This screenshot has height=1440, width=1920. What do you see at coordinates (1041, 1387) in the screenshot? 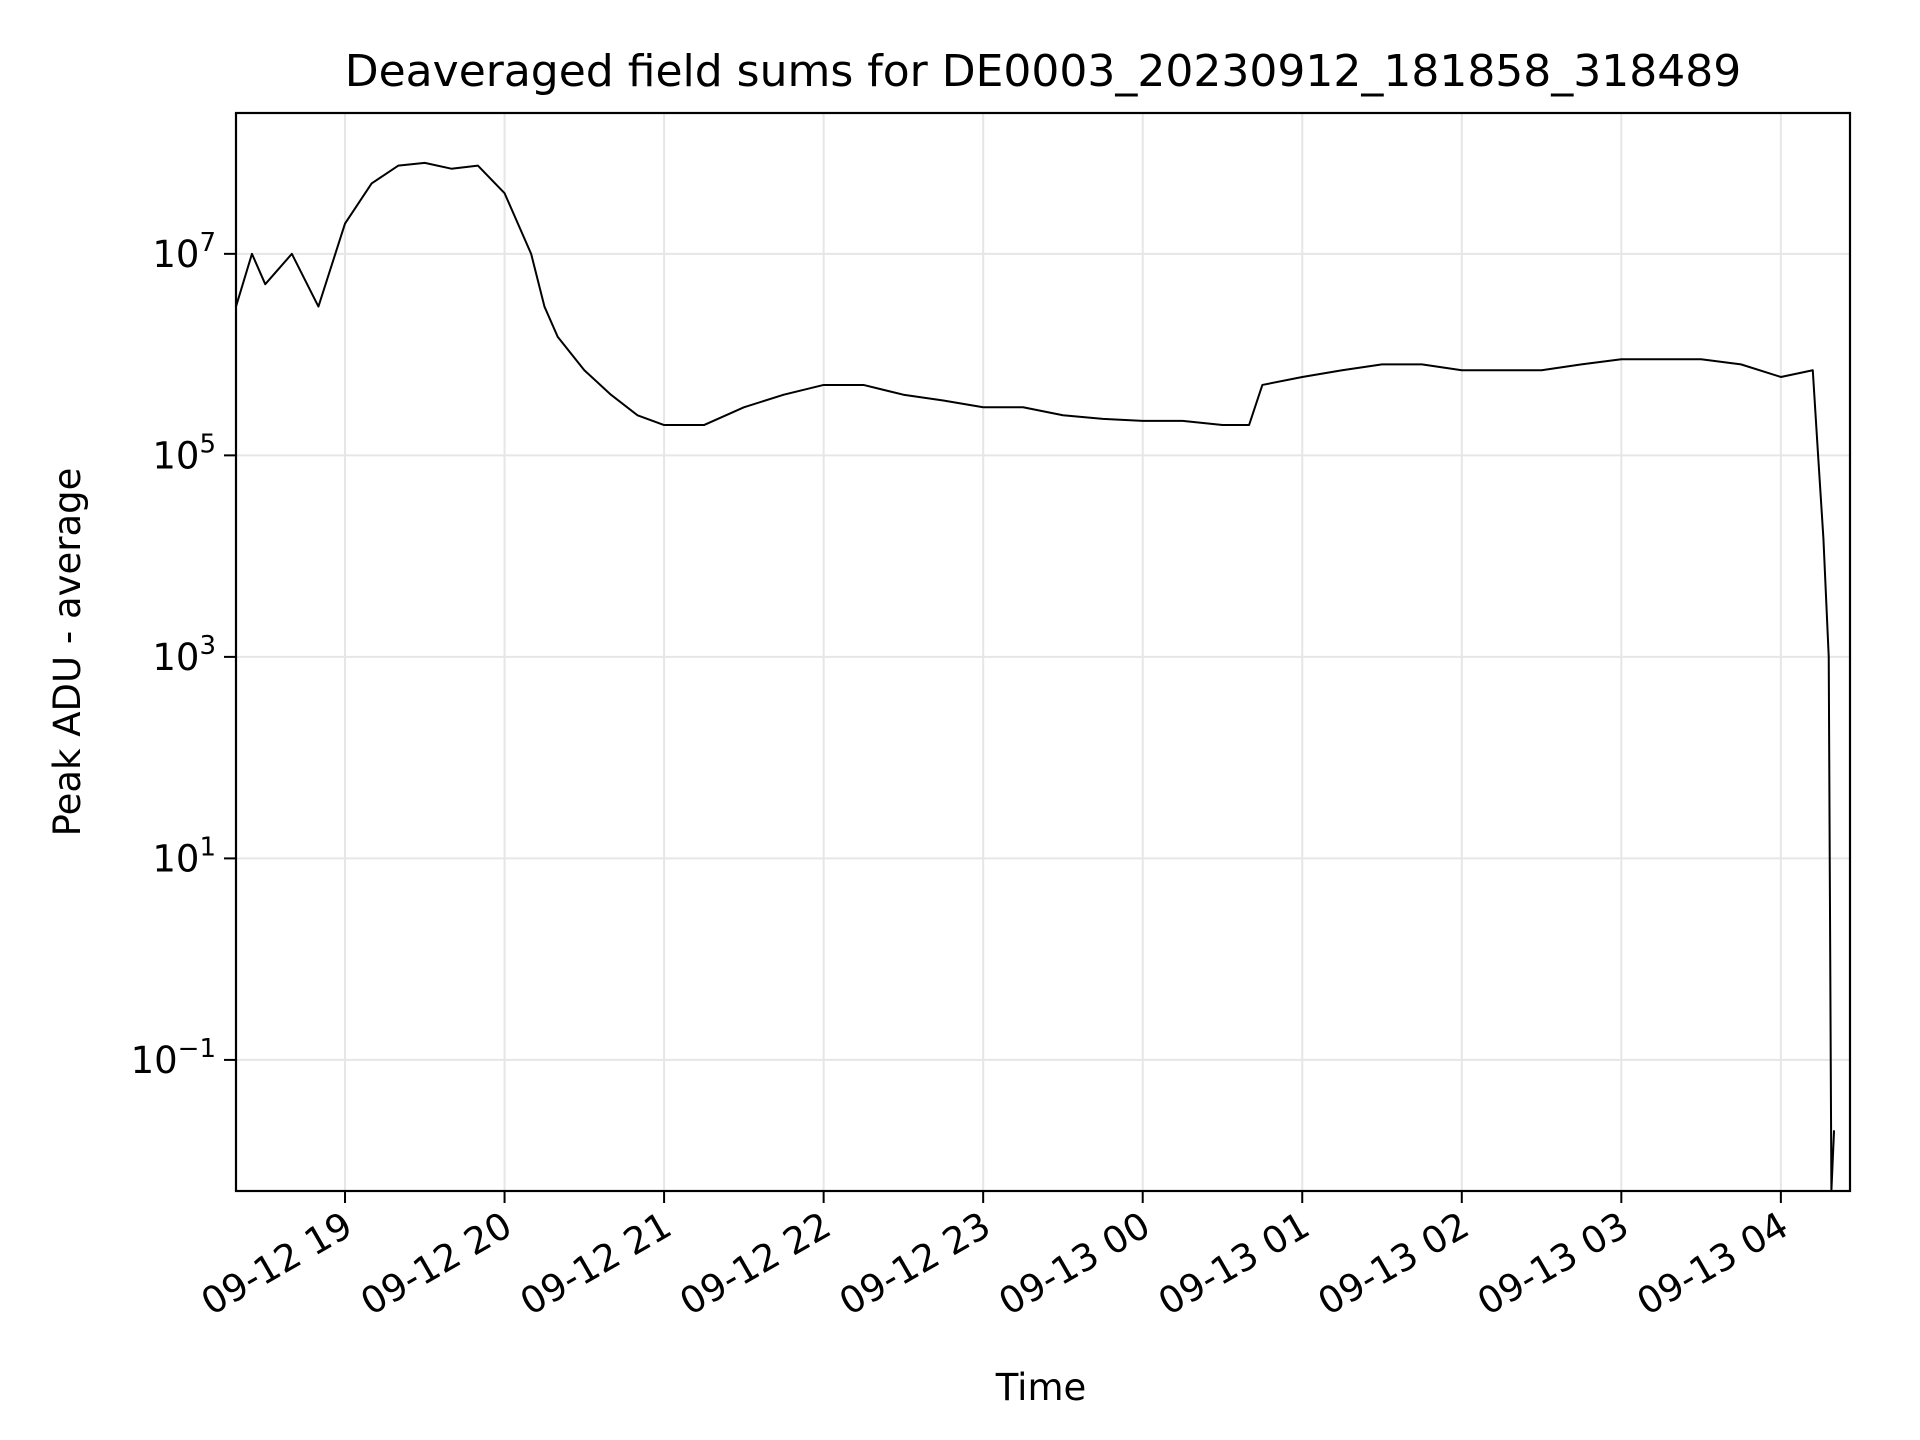
I see `x-axis-label: Time` at bounding box center [1041, 1387].